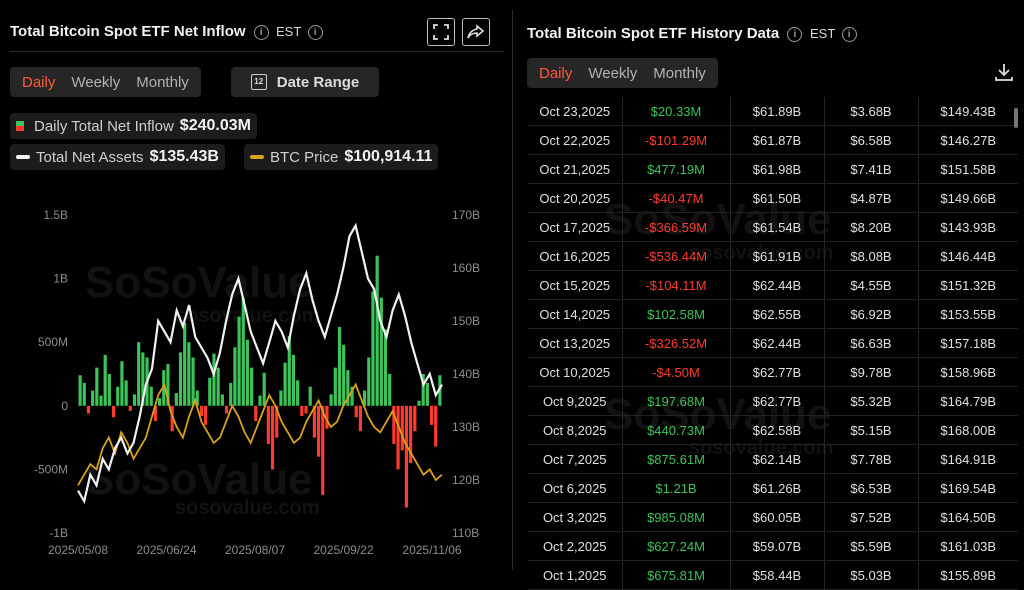  I want to click on history-period-tabs: Daily Weekly Monthly, so click(622, 73).